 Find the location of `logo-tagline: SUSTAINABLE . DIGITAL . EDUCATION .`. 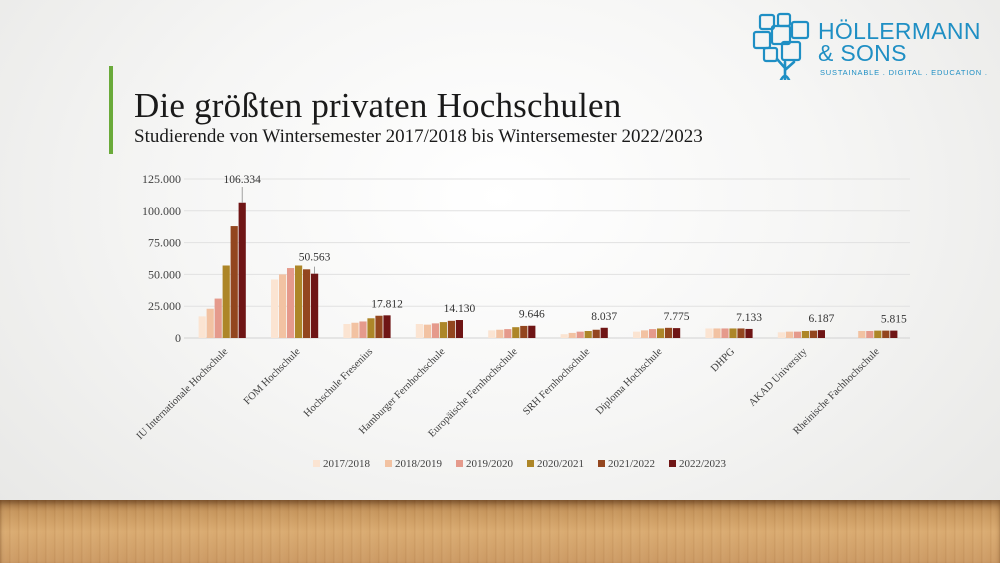

logo-tagline: SUSTAINABLE . DIGITAL . EDUCATION . is located at coordinates (904, 72).